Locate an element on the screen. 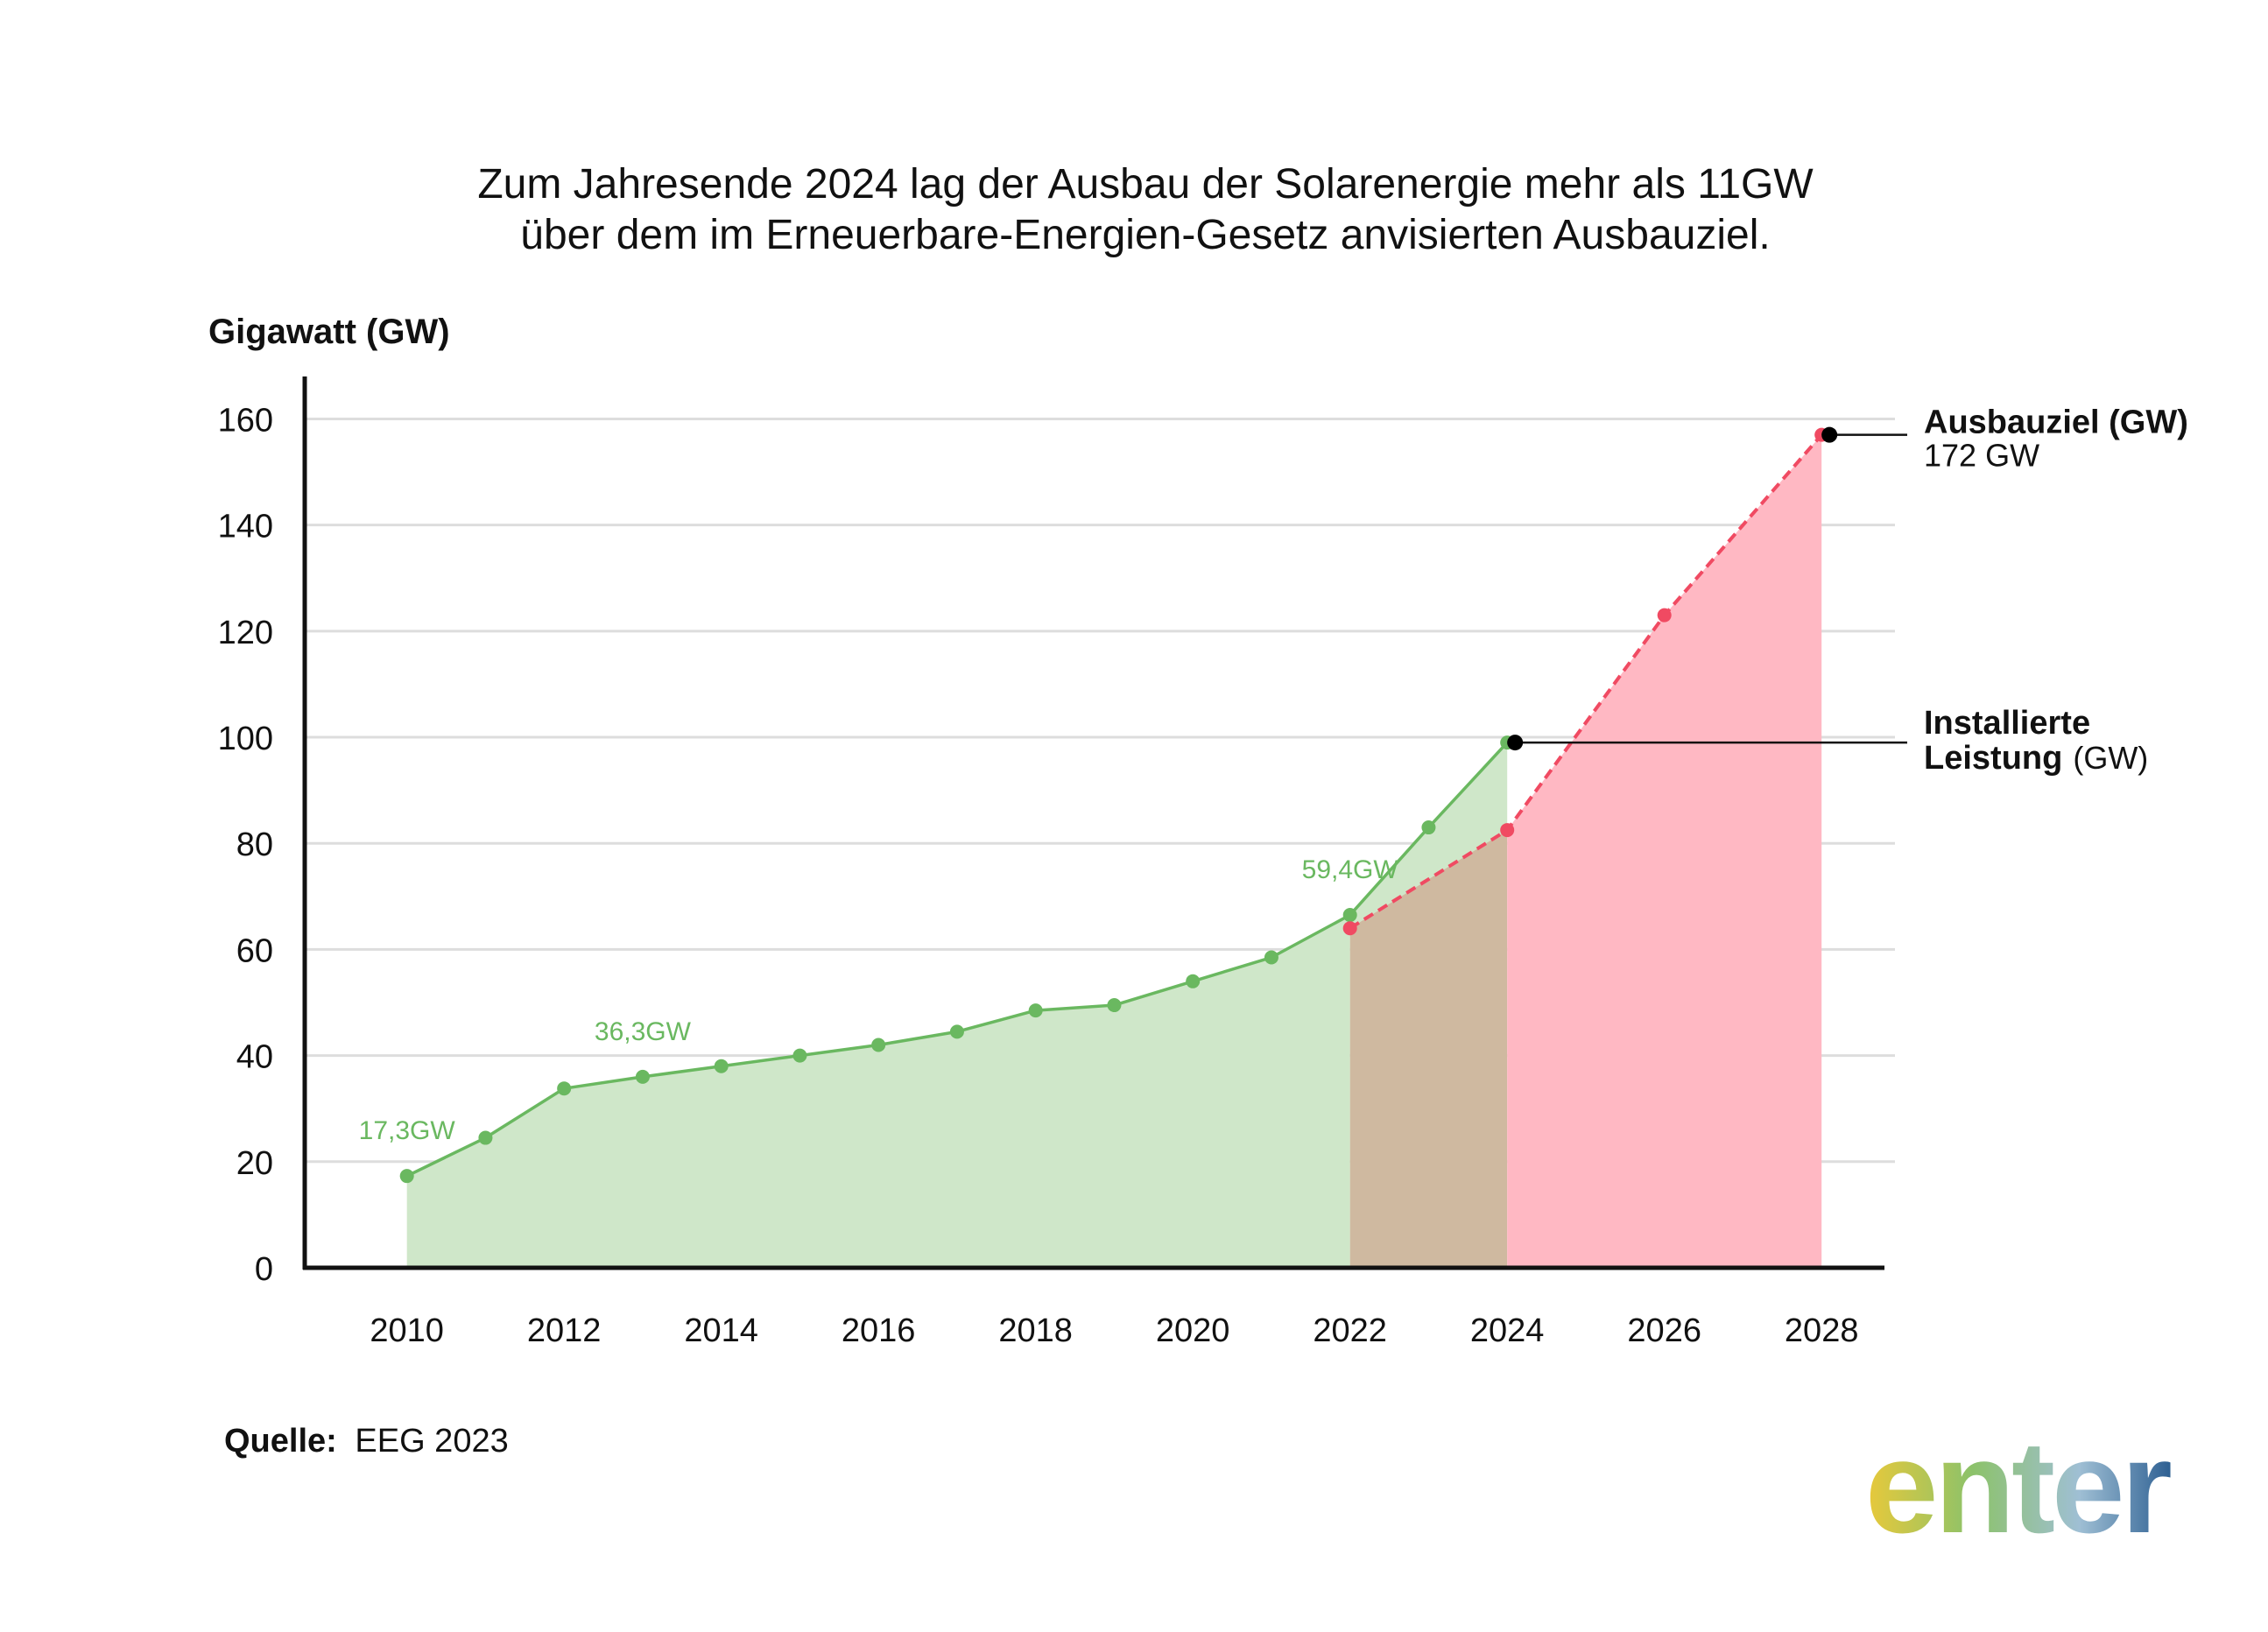  legend-installed-bold-word: Leistung is located at coordinates (1993, 758).